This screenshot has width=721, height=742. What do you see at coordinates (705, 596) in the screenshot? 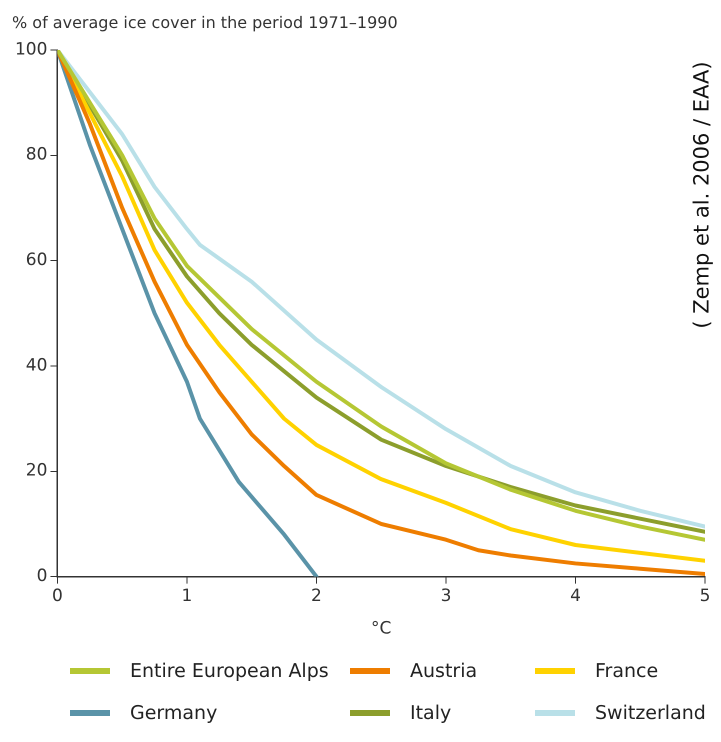
I see `x-tick-label: 5` at bounding box center [705, 596].